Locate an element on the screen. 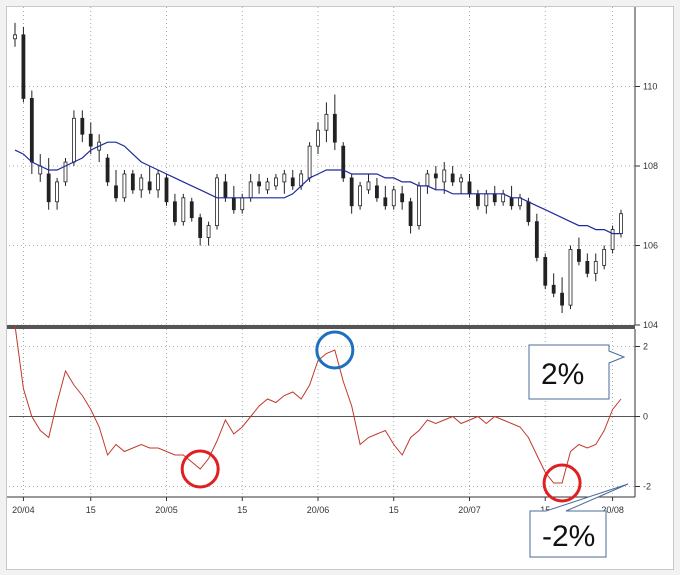  price-tick-label-2: 106 is located at coordinates (650, 246).